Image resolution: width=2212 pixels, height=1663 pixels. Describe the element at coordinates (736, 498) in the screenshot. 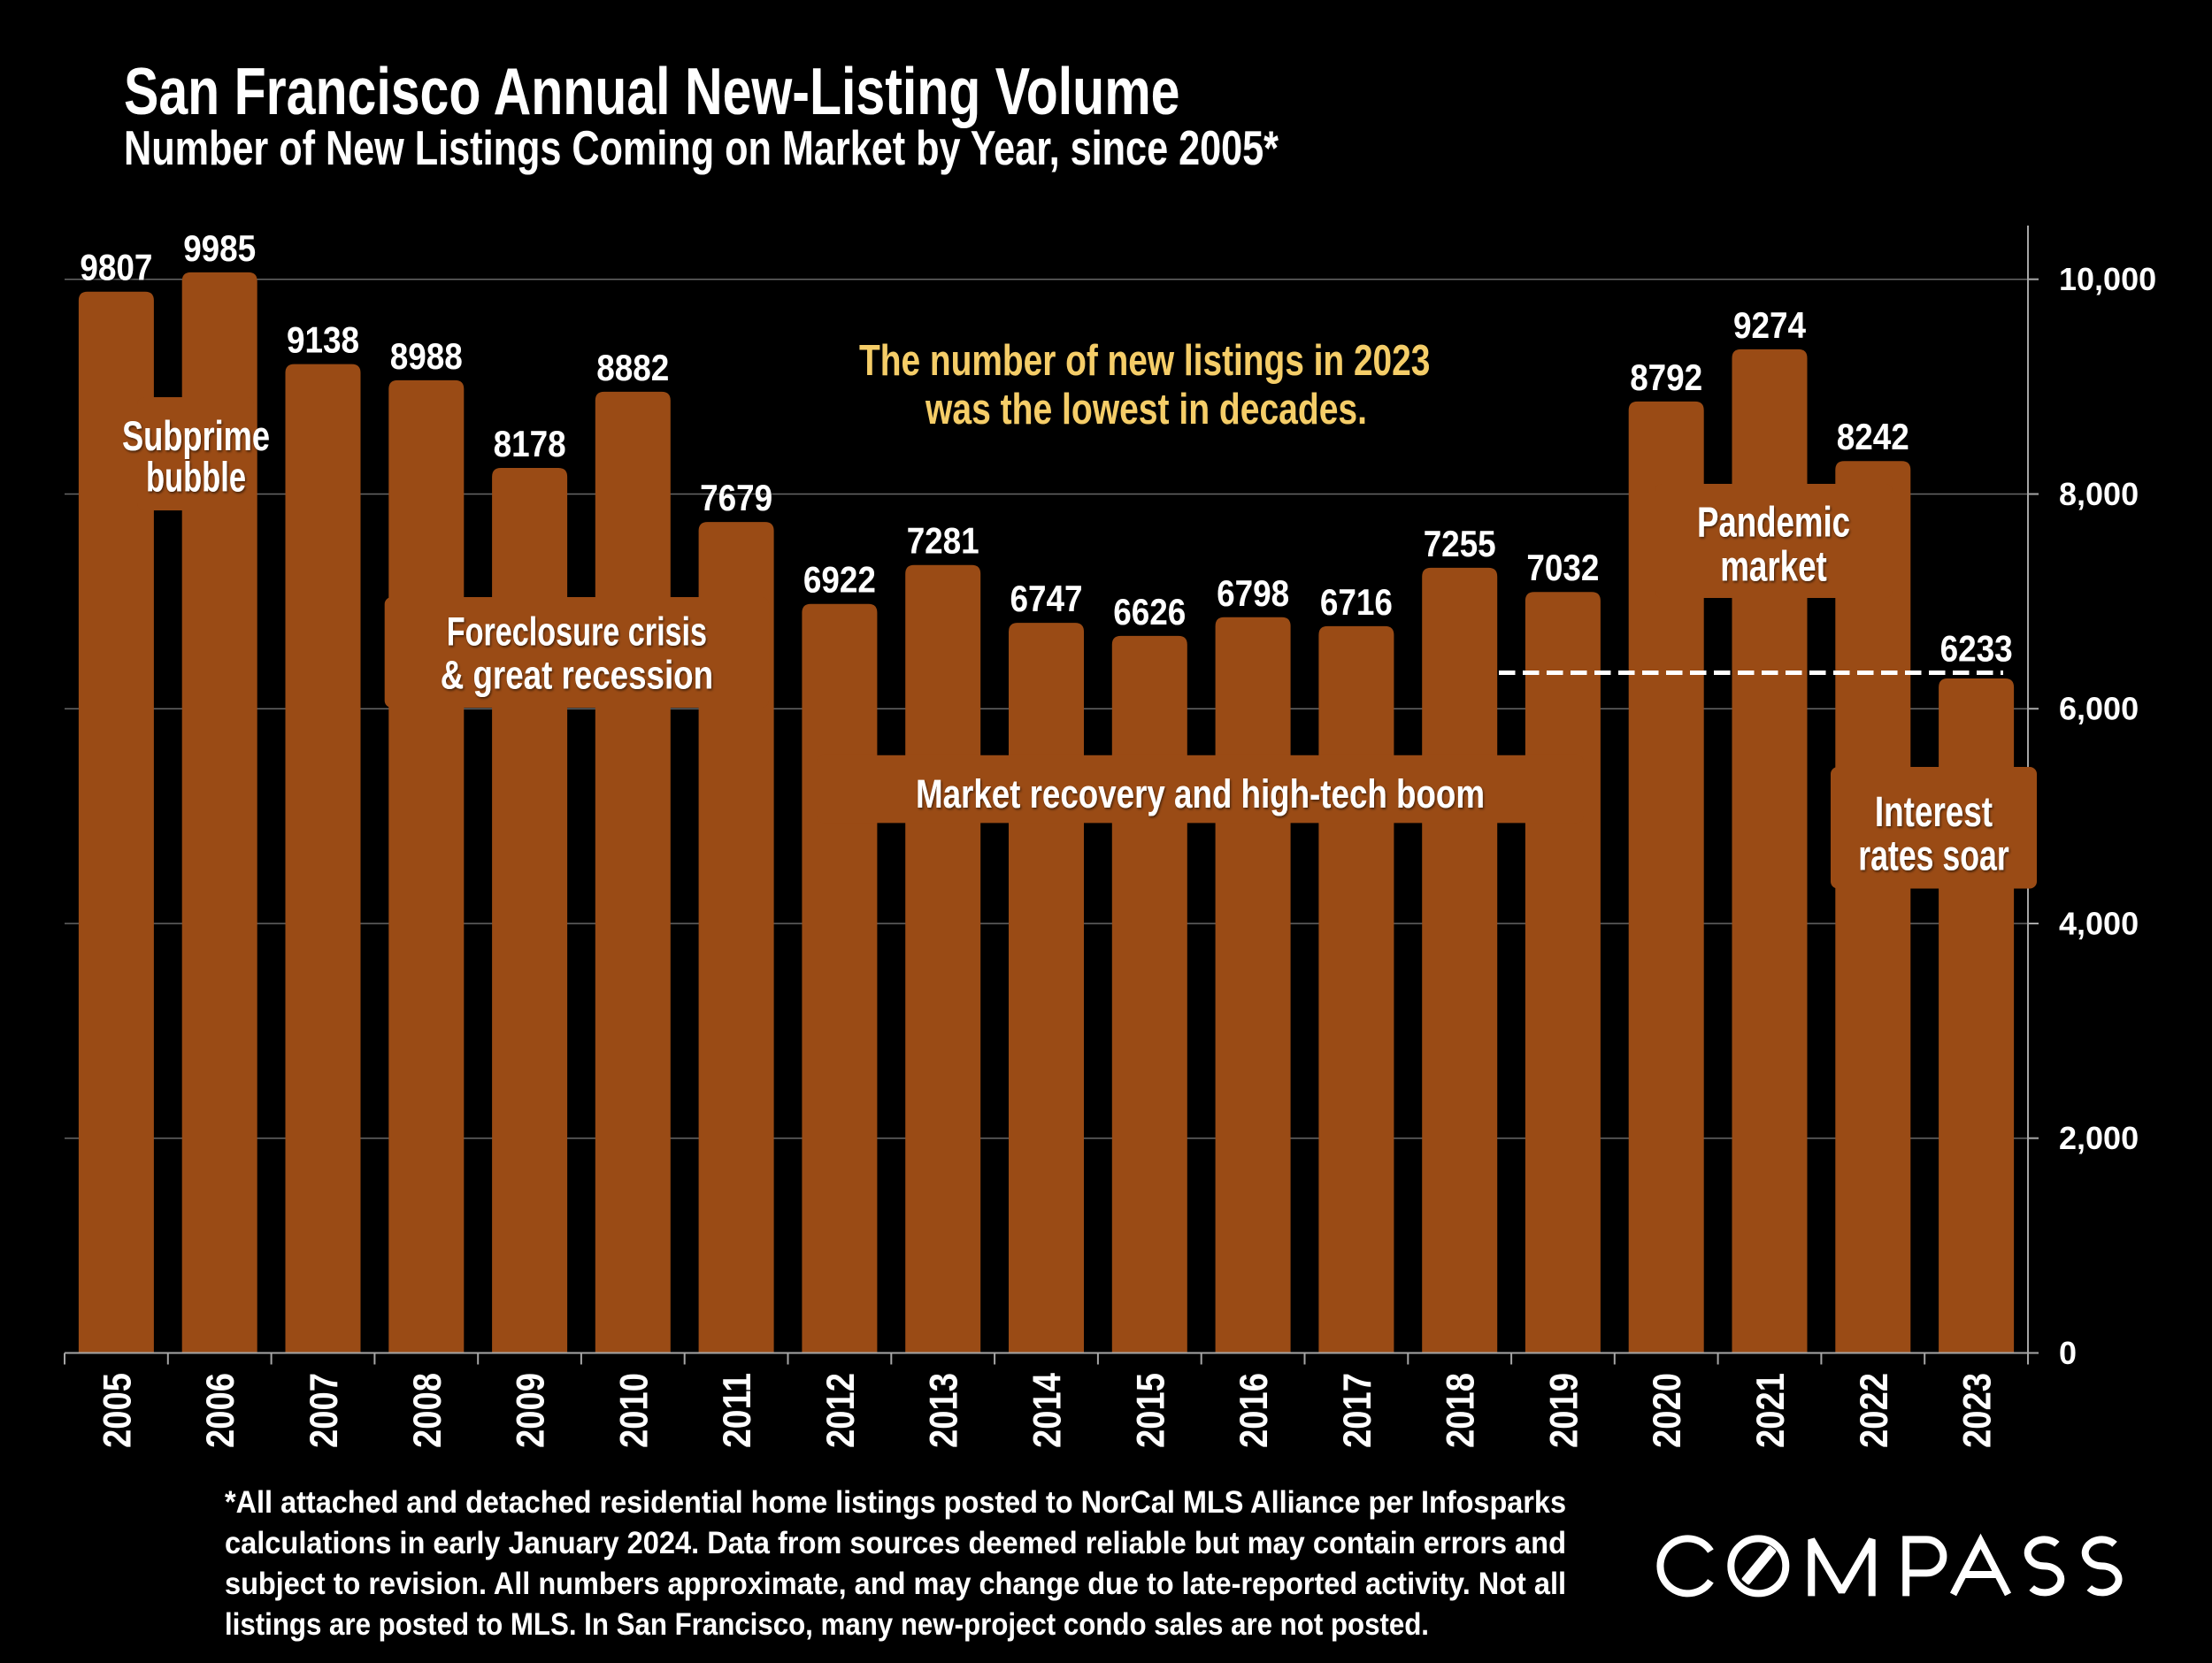

I see `svg-text: 7679` at that location.